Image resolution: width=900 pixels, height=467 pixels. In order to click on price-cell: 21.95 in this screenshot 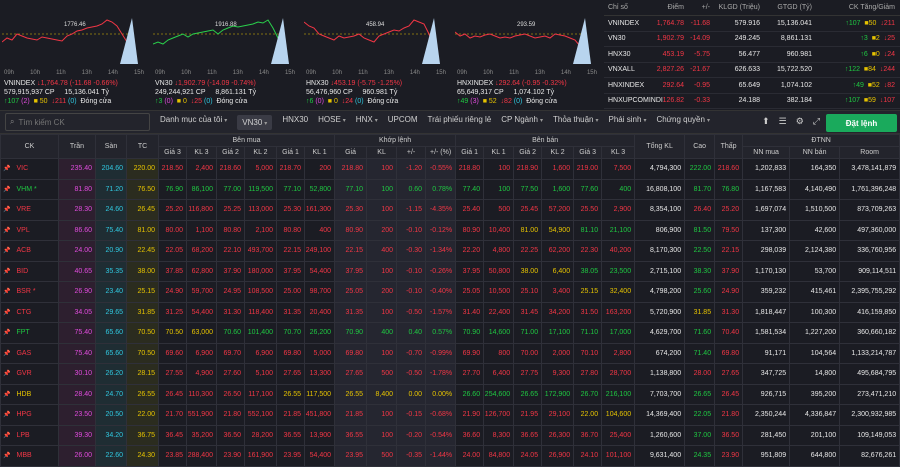, I will do `click(528, 415)`.